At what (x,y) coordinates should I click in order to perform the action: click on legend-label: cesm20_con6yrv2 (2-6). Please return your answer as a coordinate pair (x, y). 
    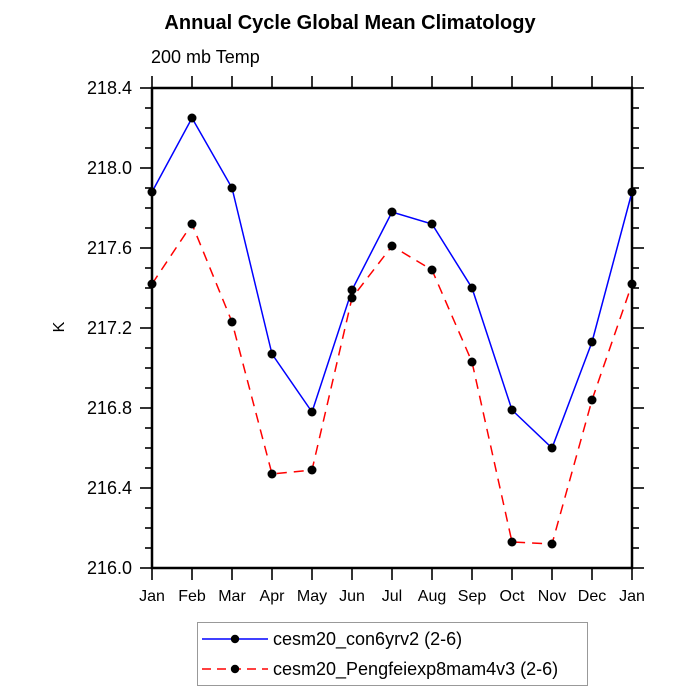
    Looking at the image, I should click on (368, 638).